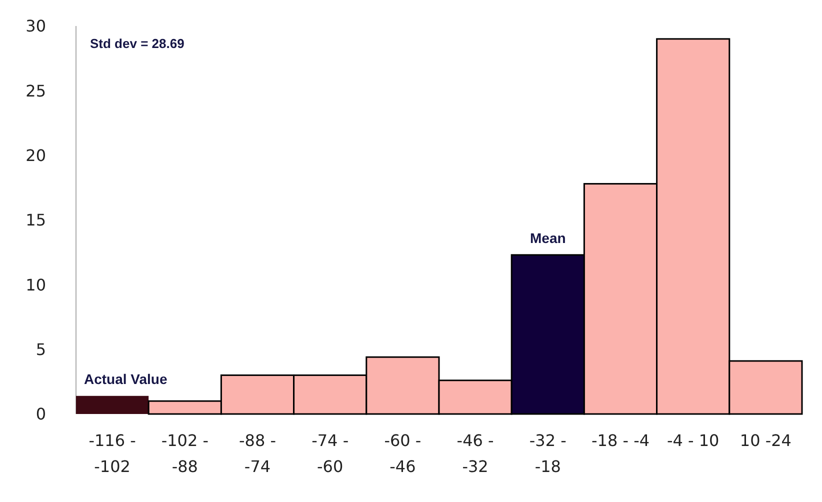 This screenshot has width=822, height=502. I want to click on x-tick-label: -18 - -4, so click(620, 440).